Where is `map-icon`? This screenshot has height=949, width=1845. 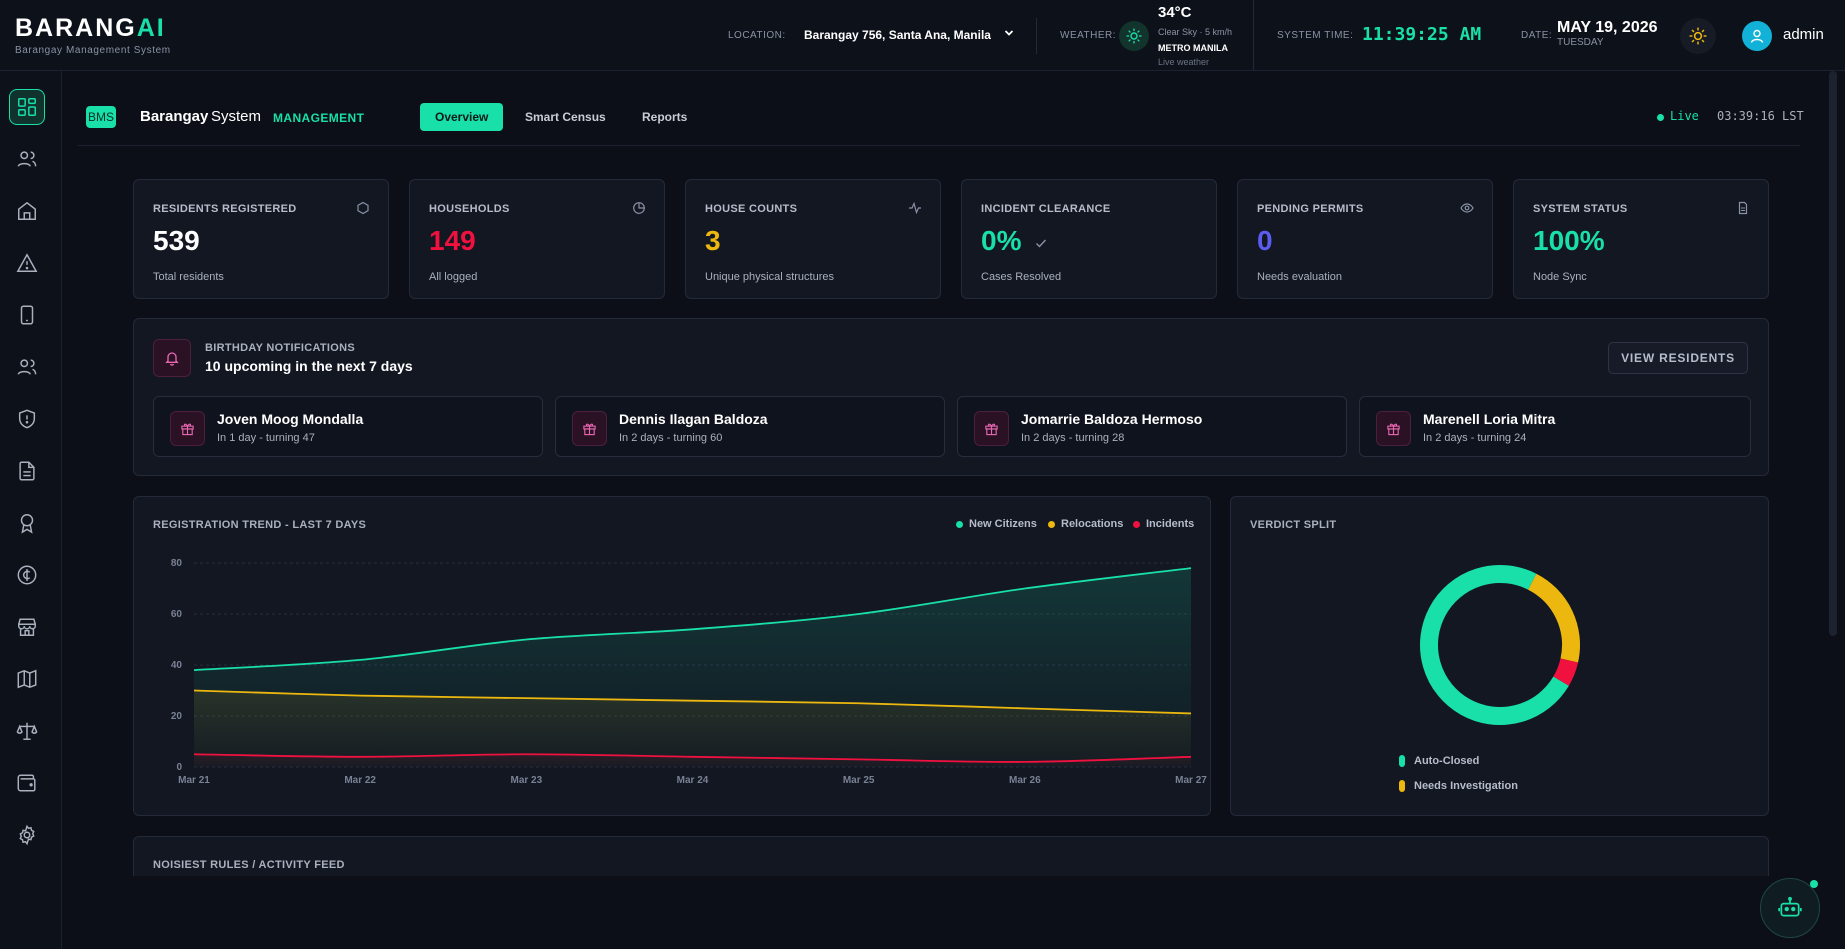
map-icon is located at coordinates (27, 679).